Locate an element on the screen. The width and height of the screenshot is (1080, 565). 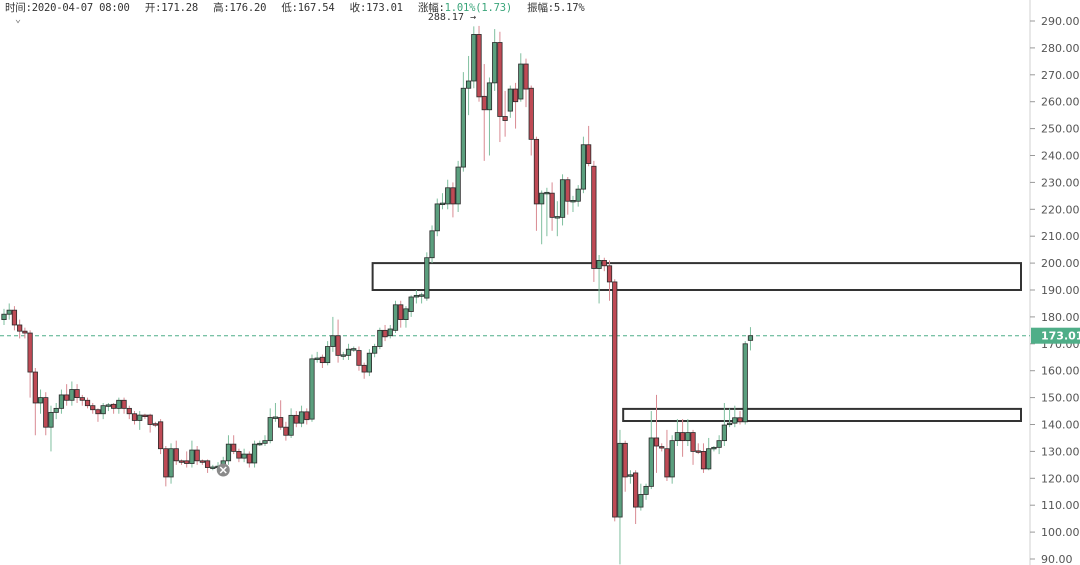
time-field: 时间:2020-04-07 08:00 is located at coordinates (67, 8).